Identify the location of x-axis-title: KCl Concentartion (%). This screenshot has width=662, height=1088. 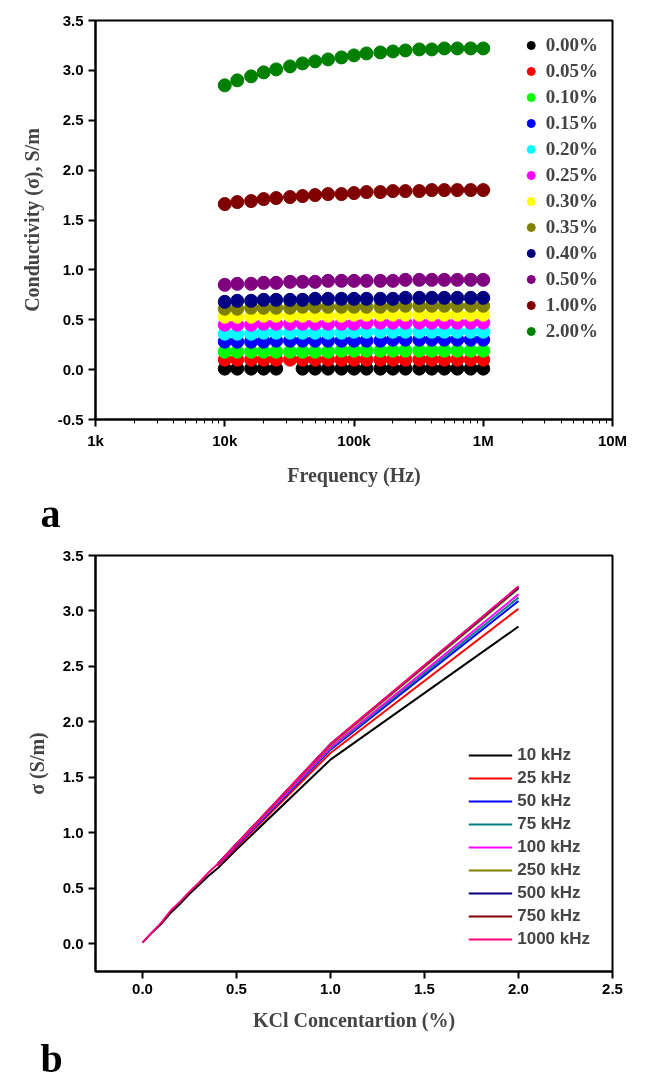
(354, 1020).